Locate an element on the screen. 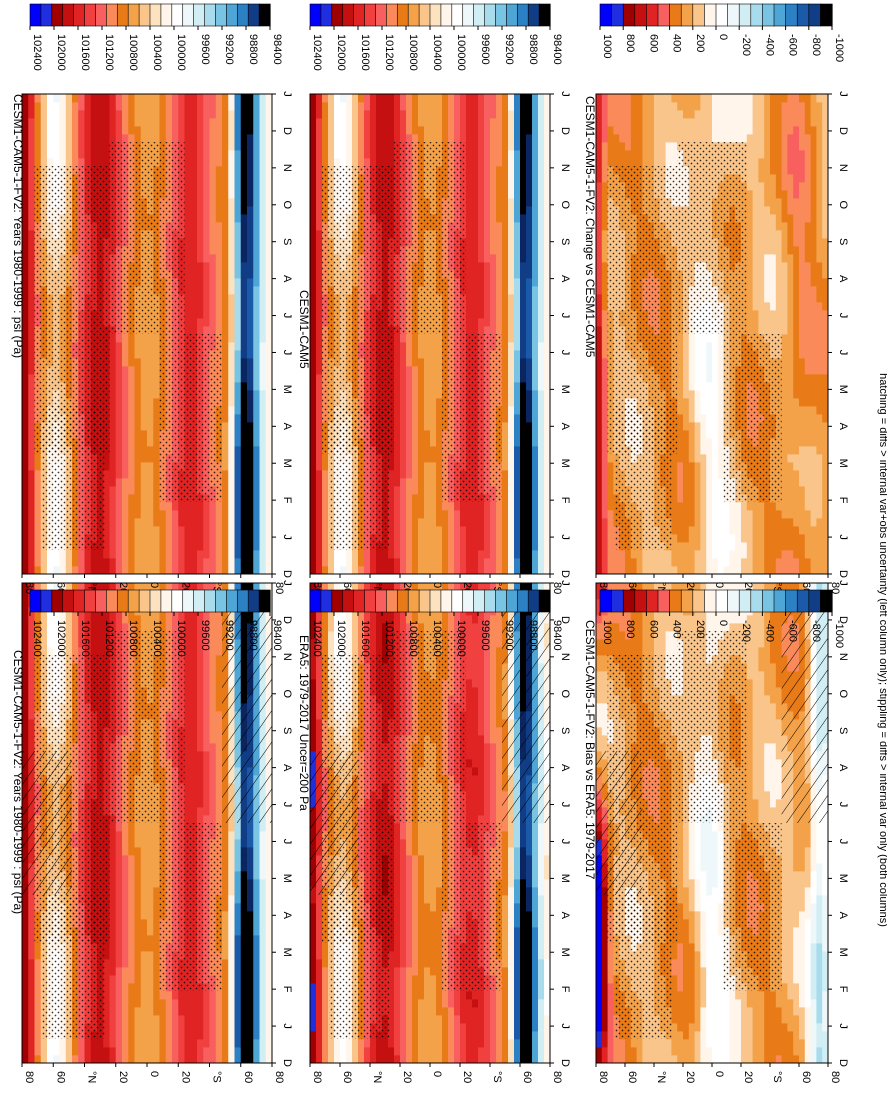  stipple-region is located at coordinates (147, 238).